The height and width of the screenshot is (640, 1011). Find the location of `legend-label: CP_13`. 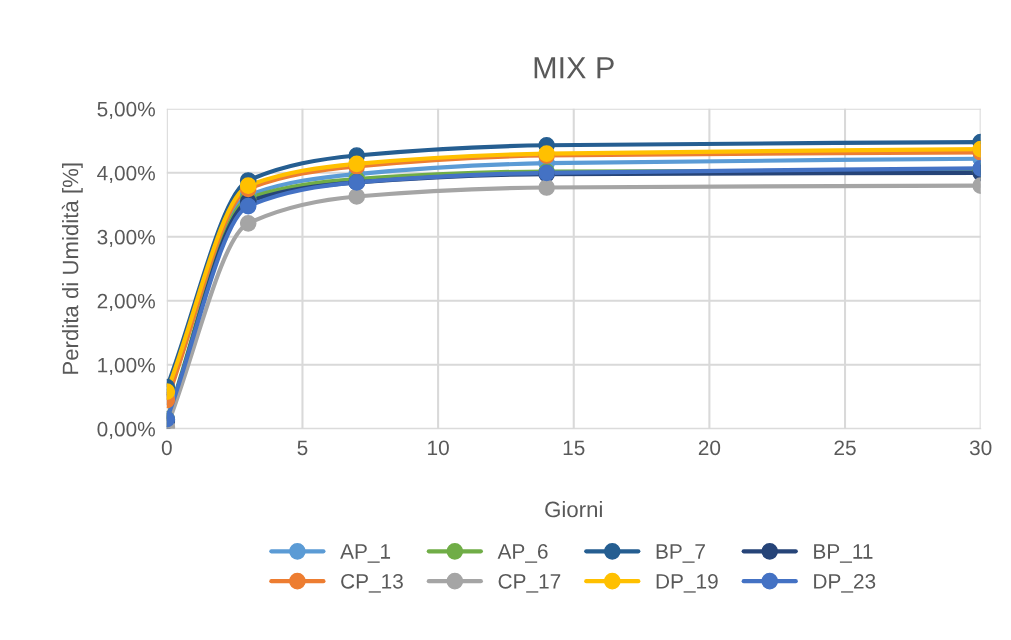

legend-label: CP_13 is located at coordinates (372, 583).